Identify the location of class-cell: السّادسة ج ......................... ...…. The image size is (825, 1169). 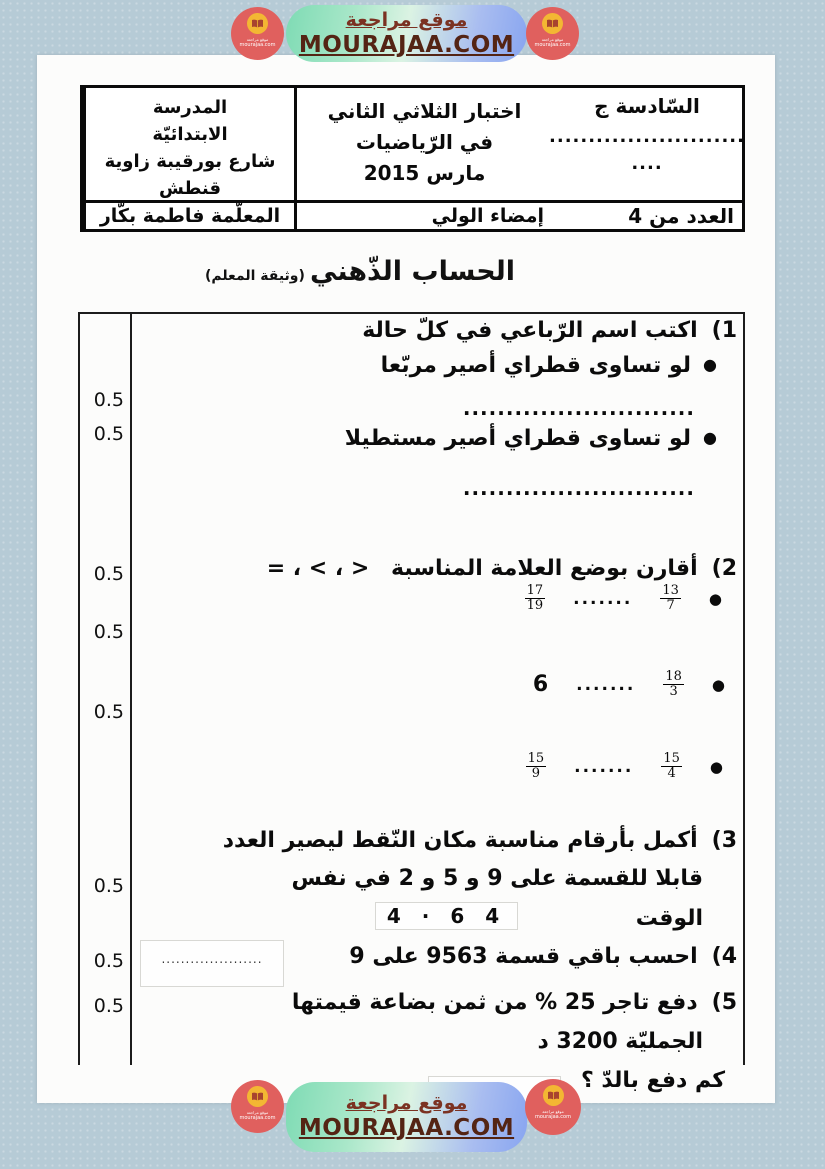
(647, 145).